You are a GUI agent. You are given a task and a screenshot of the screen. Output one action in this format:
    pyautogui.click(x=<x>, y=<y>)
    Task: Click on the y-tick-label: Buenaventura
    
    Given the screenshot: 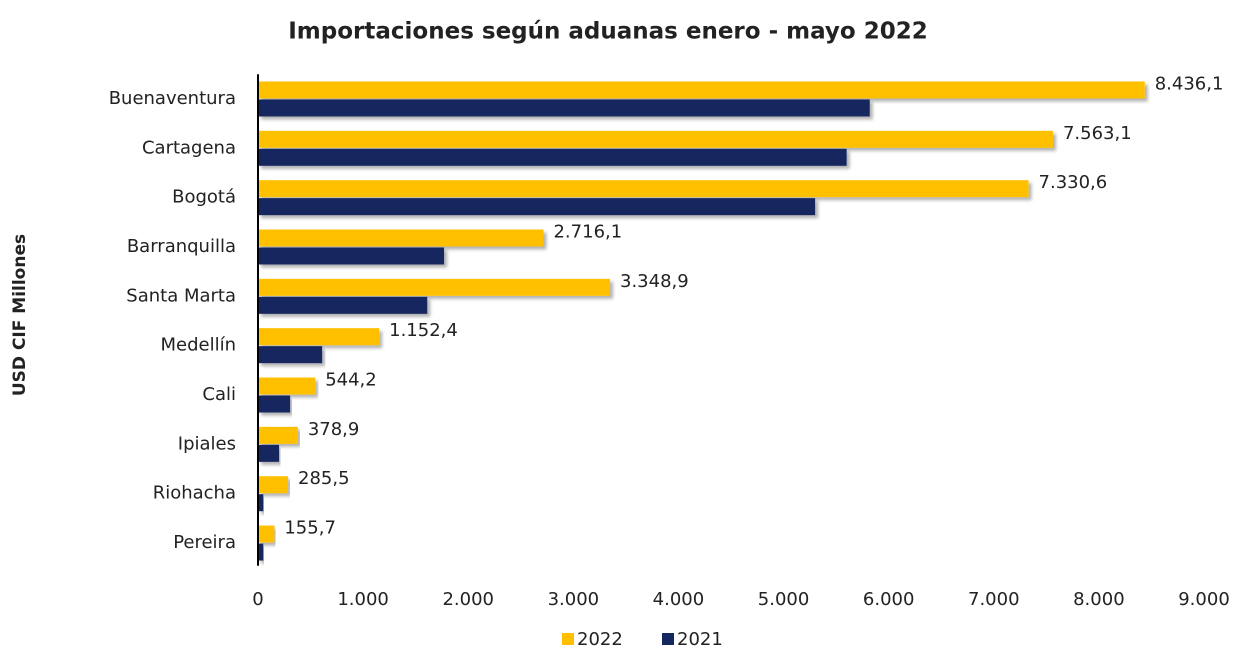 What is the action you would take?
    pyautogui.click(x=172, y=98)
    